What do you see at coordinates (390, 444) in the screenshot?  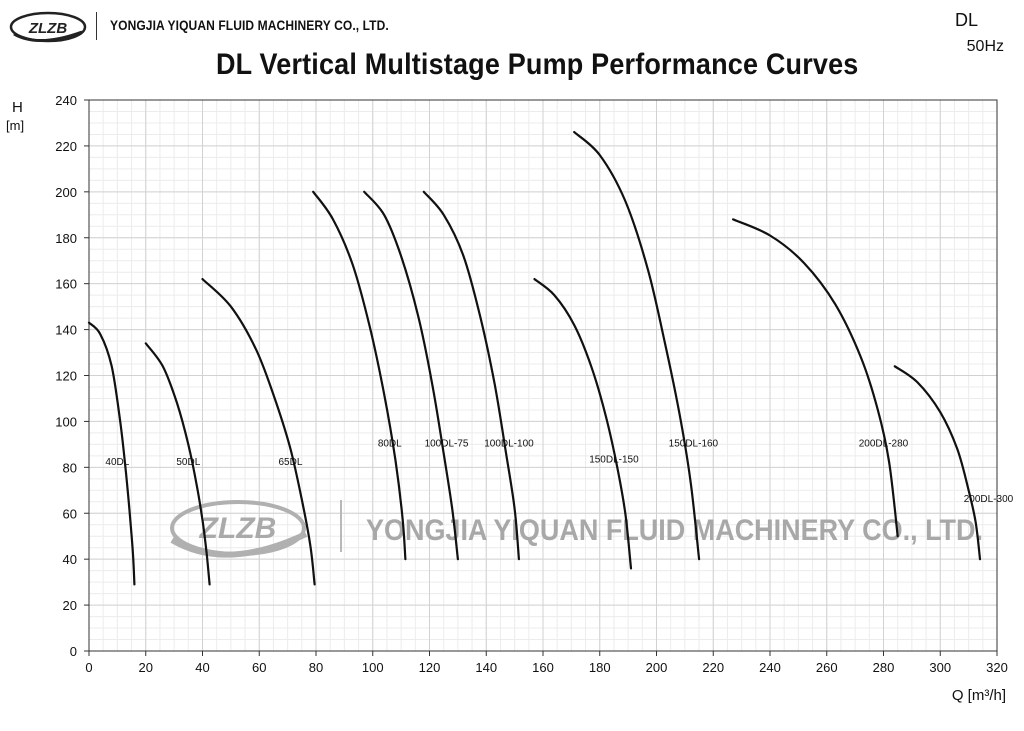 I see `curve-label-80dl: 80DL` at bounding box center [390, 444].